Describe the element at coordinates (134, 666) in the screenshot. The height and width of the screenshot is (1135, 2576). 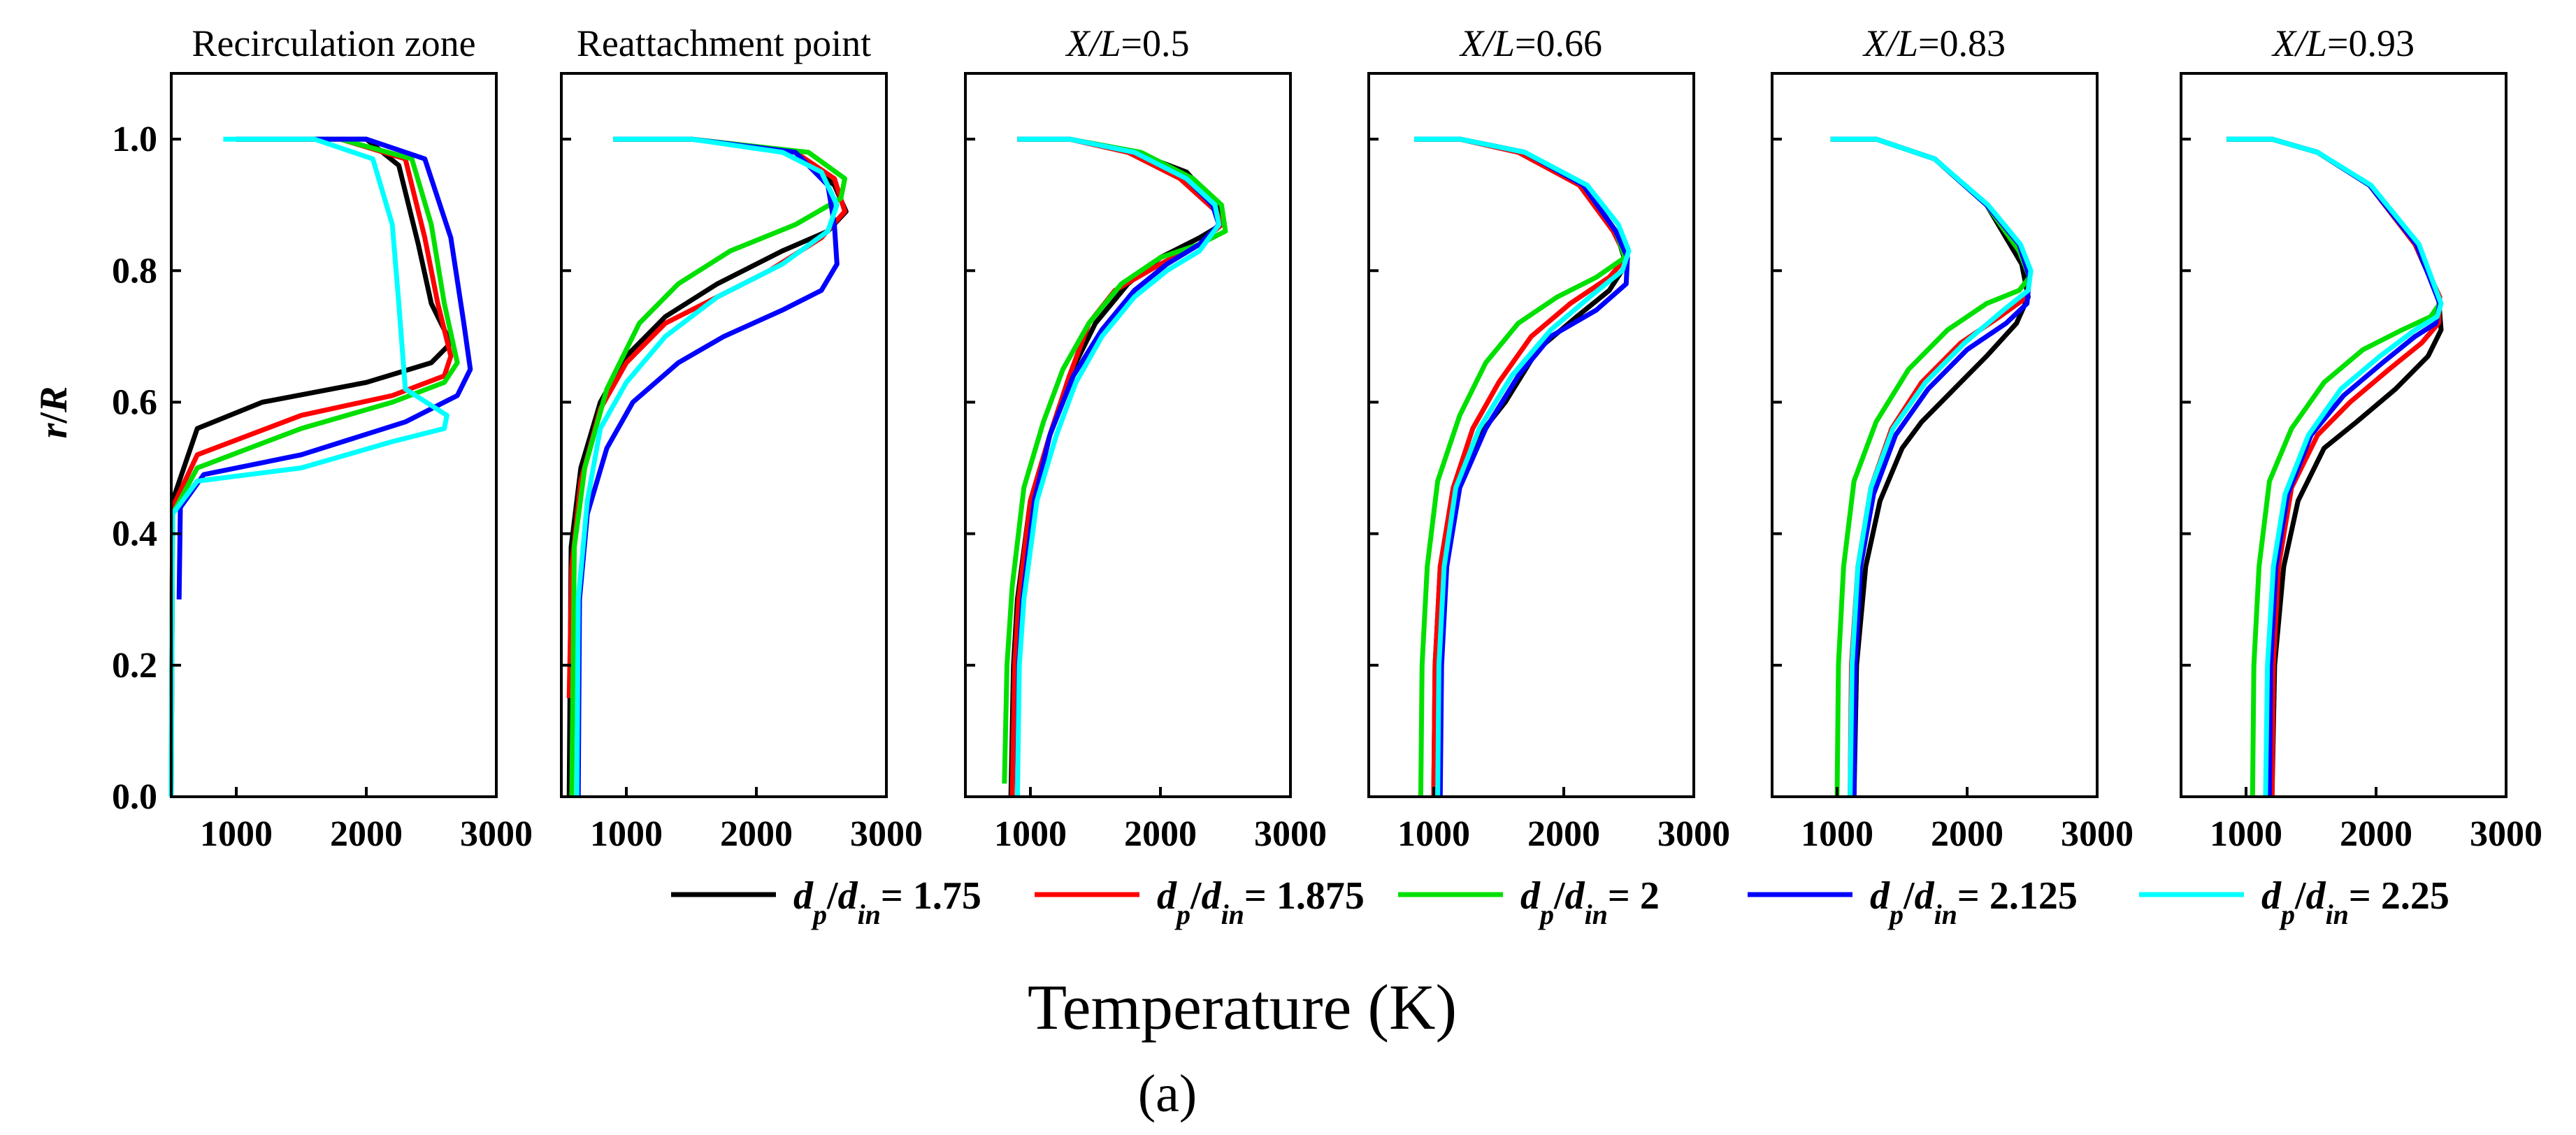
I see `y-tick-label: 0.2` at that location.